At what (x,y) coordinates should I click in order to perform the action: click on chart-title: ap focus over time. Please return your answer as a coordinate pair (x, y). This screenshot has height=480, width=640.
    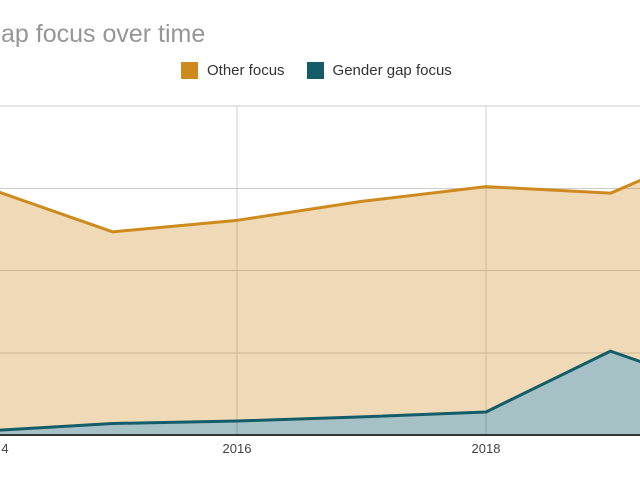
    Looking at the image, I should click on (103, 34).